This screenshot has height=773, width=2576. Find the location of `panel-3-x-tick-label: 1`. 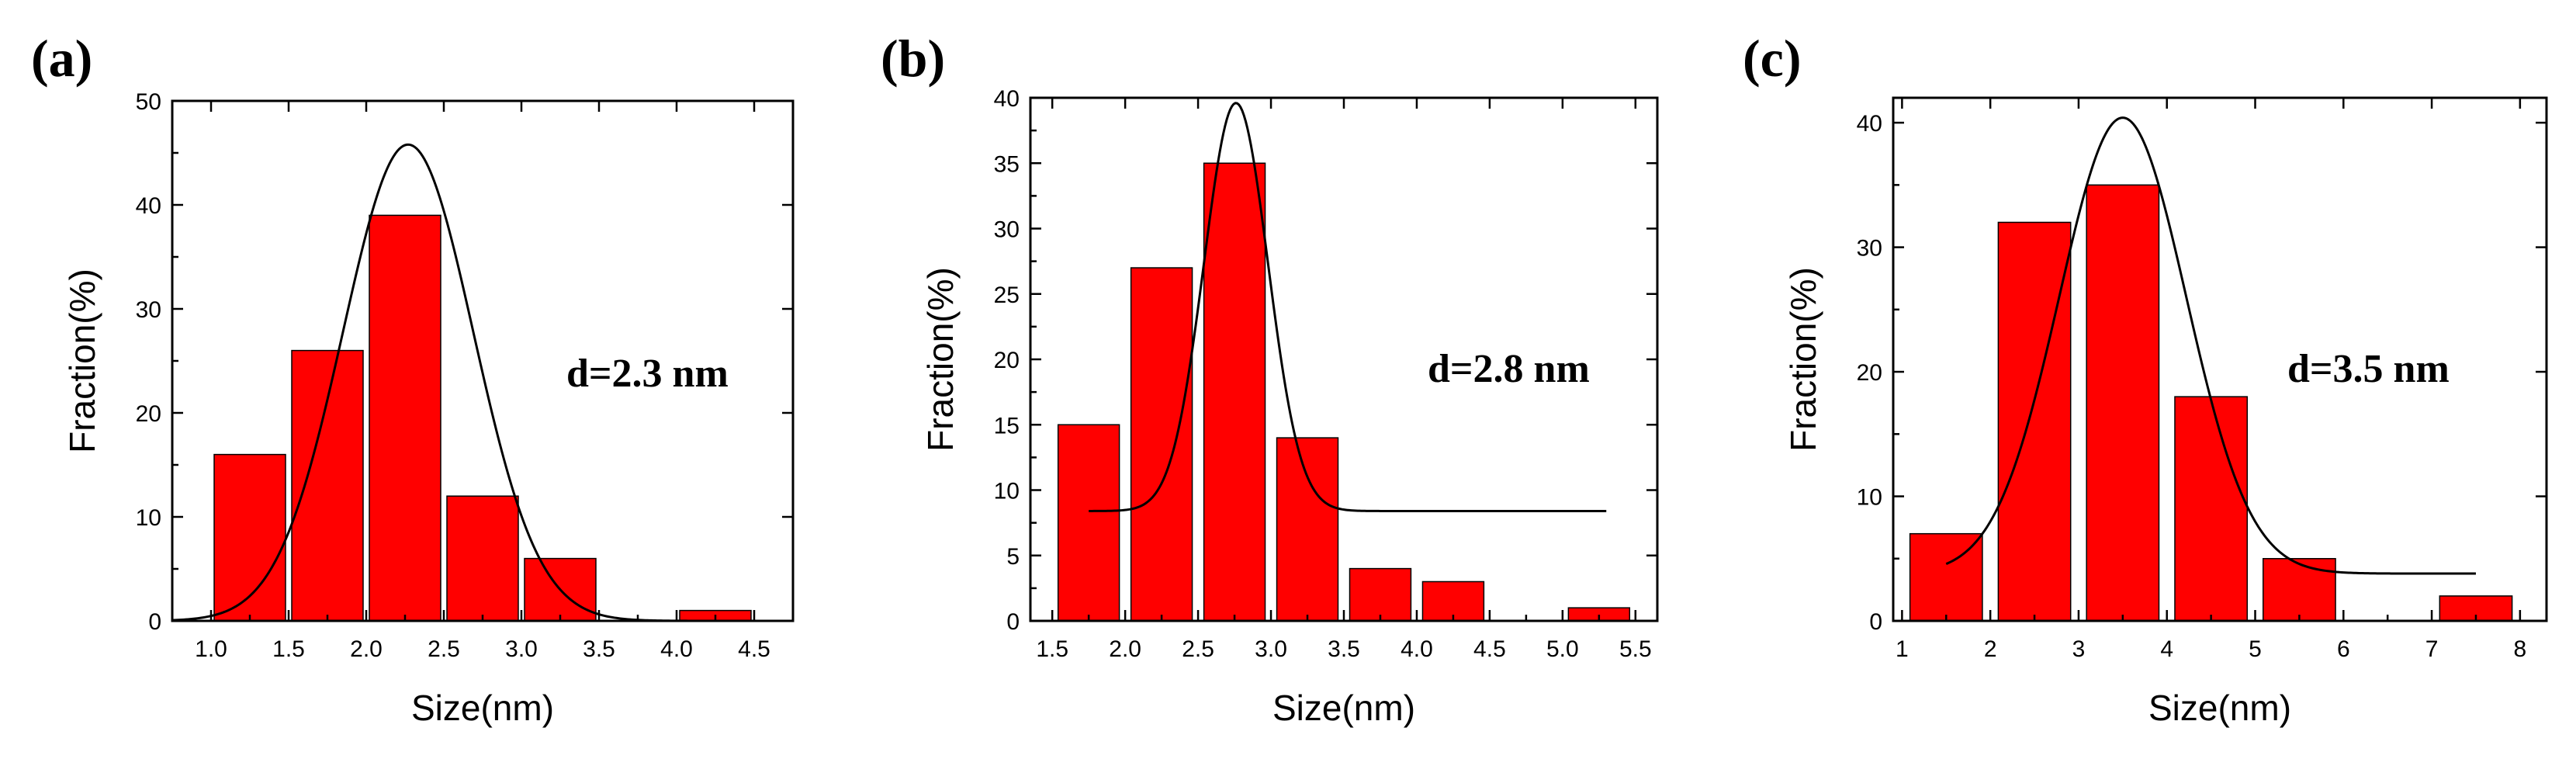

panel-3-x-tick-label: 1 is located at coordinates (1902, 649).